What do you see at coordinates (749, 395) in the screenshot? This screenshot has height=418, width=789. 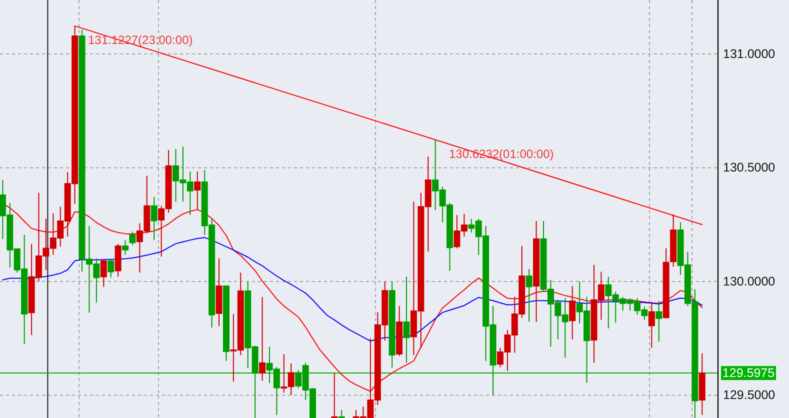 I see `y-tick-label: 129.5000` at bounding box center [749, 395].